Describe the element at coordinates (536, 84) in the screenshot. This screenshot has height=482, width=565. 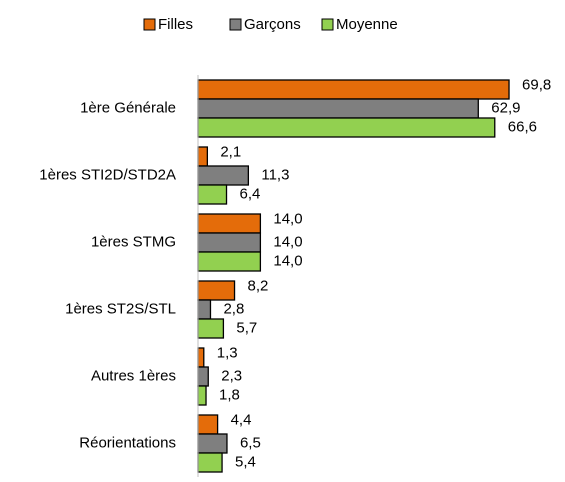
I see `value-label: 69,8` at that location.